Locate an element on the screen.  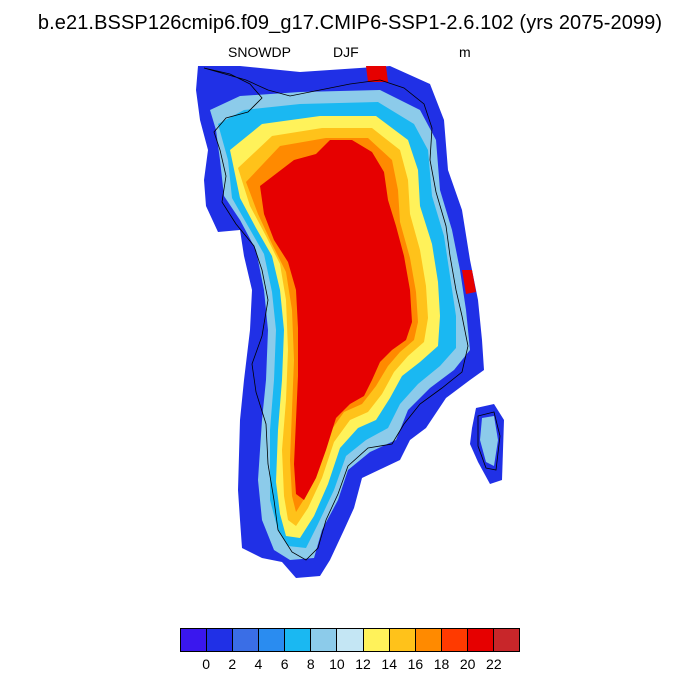
east-island-light is located at coordinates (489, 441).